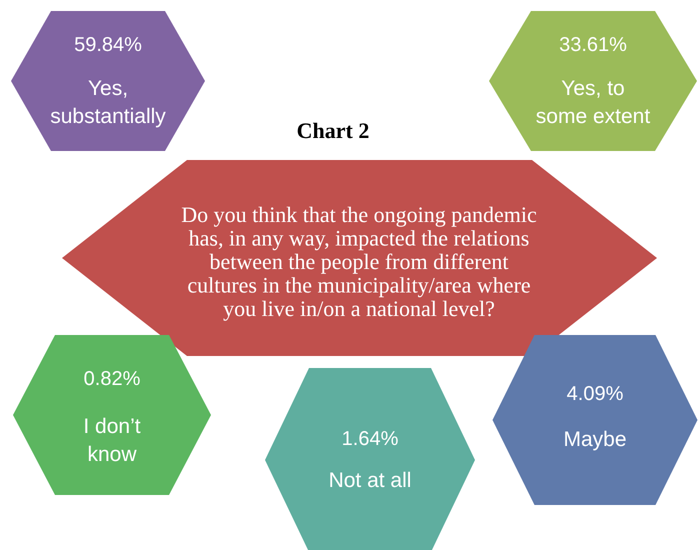  I want to click on data-label: 33.61%, so click(593, 45).